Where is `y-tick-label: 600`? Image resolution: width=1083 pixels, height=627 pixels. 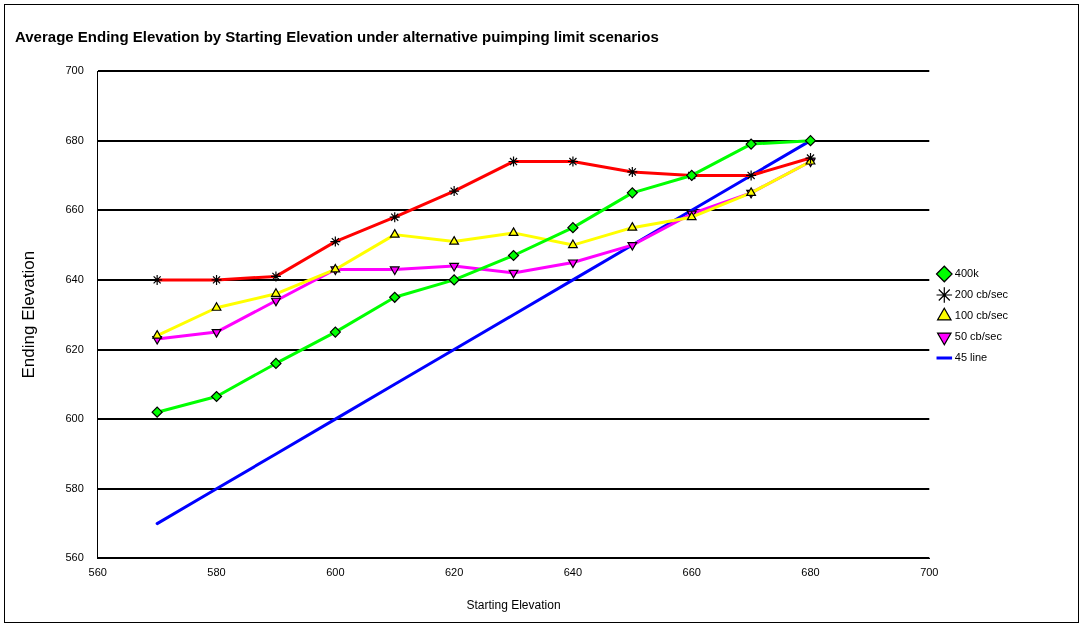 y-tick-label: 600 is located at coordinates (74, 418).